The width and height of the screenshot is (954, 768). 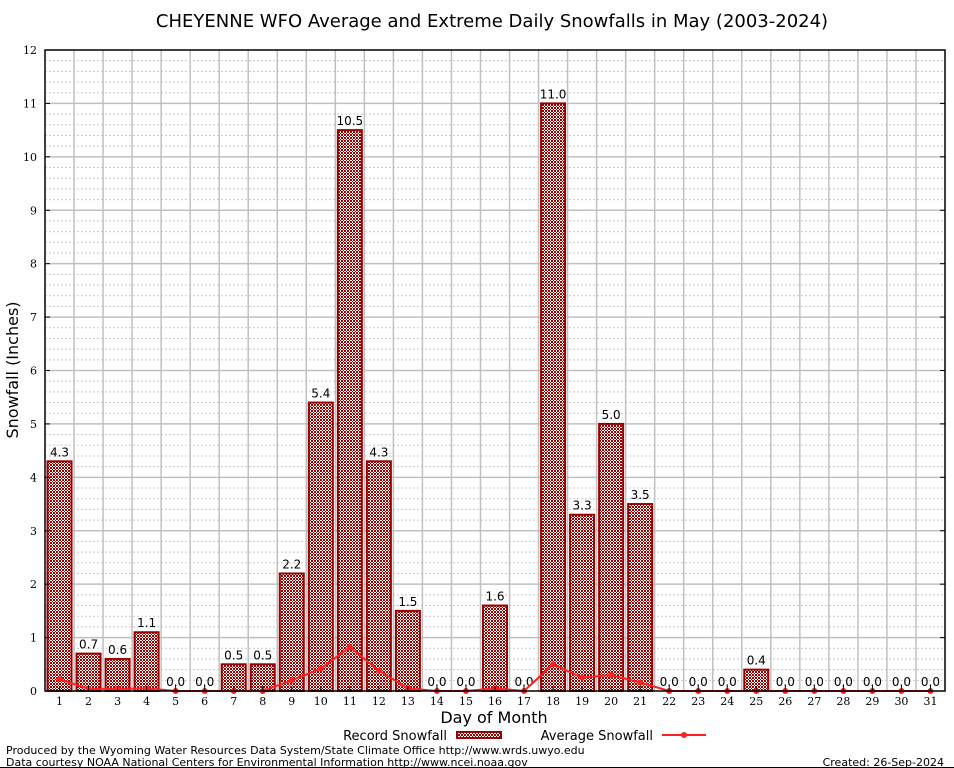 What do you see at coordinates (756, 661) in the screenshot?
I see `record-data-label: 0.4` at bounding box center [756, 661].